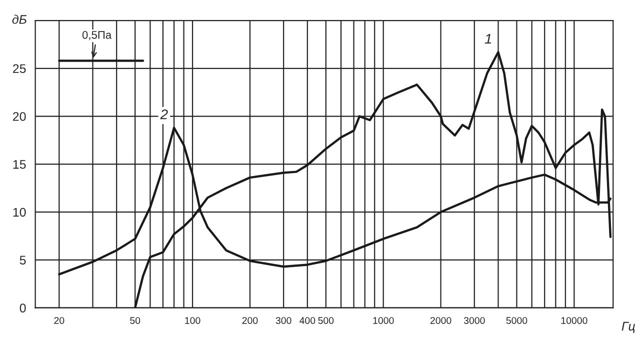 This screenshot has height=342, width=642. What do you see at coordinates (574, 320) in the screenshot?
I see `x-tick-label: 10000` at bounding box center [574, 320].